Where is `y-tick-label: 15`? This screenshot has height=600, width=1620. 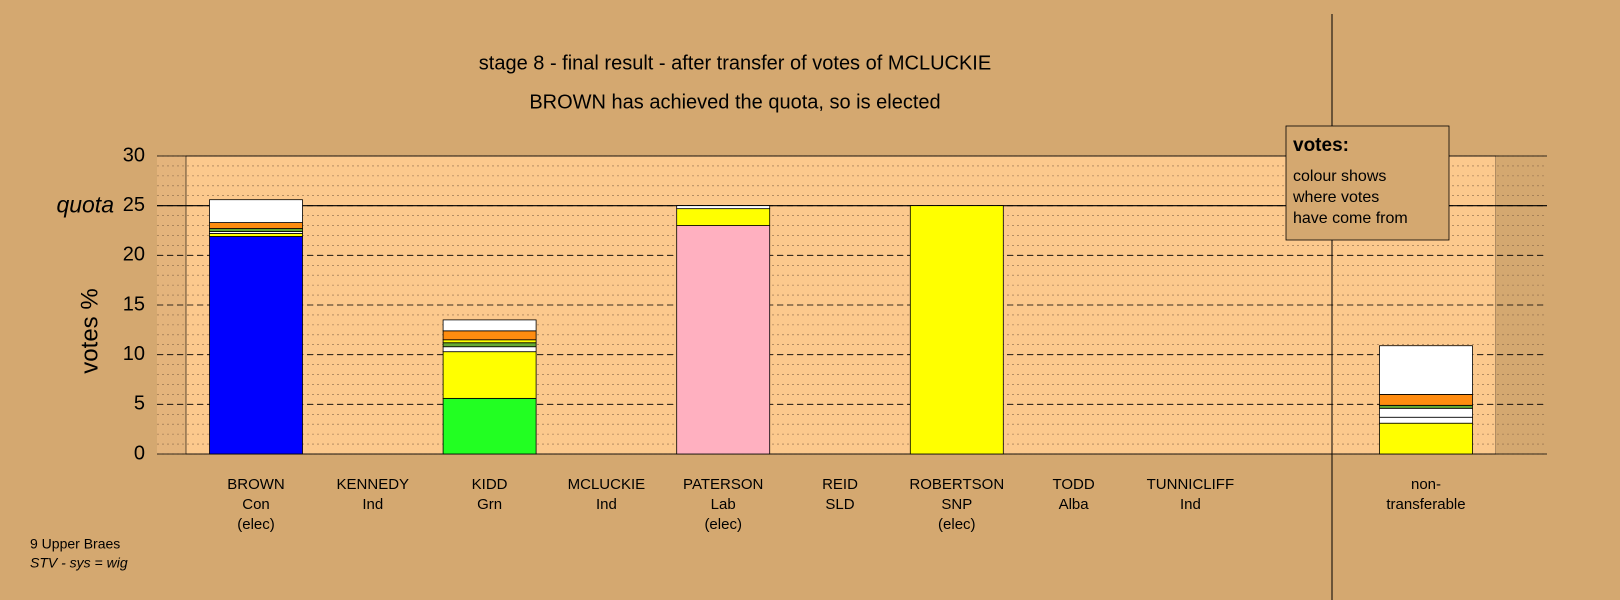 y-tick-label: 15 is located at coordinates (134, 304).